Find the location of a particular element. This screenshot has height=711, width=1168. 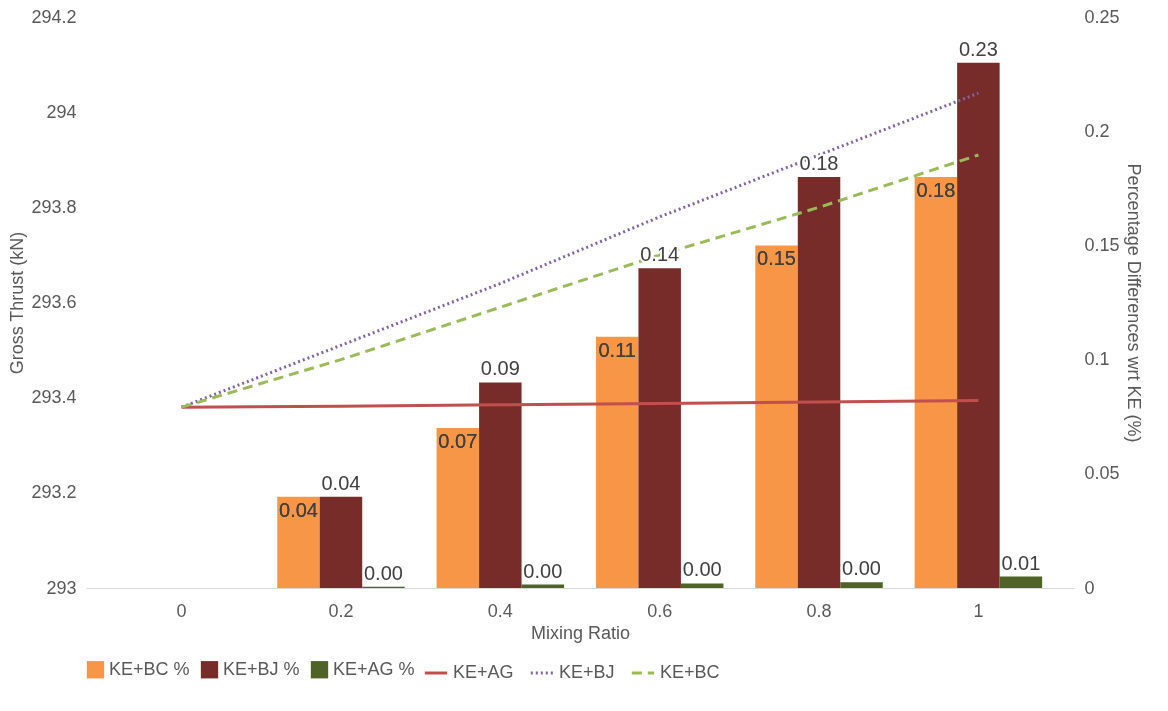

legend-label: KE+BC is located at coordinates (690, 672).